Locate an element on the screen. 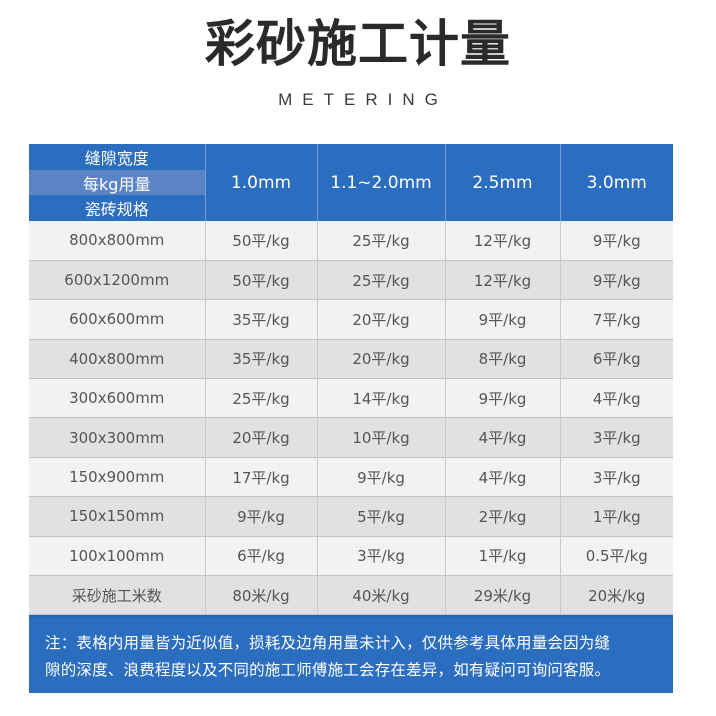 The width and height of the screenshot is (716, 716). row-spec-cell: 600x600mm is located at coordinates (117, 319).